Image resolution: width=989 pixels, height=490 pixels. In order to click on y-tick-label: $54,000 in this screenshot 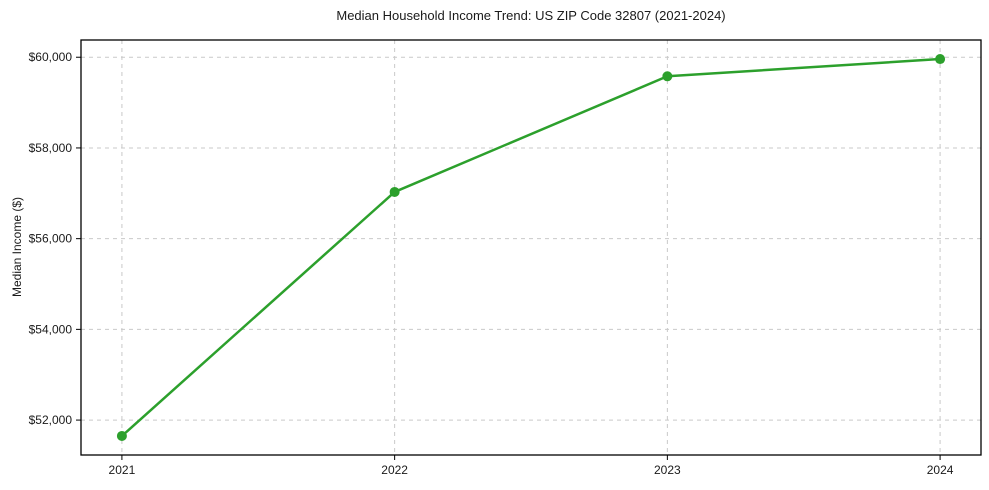, I will do `click(51, 329)`.